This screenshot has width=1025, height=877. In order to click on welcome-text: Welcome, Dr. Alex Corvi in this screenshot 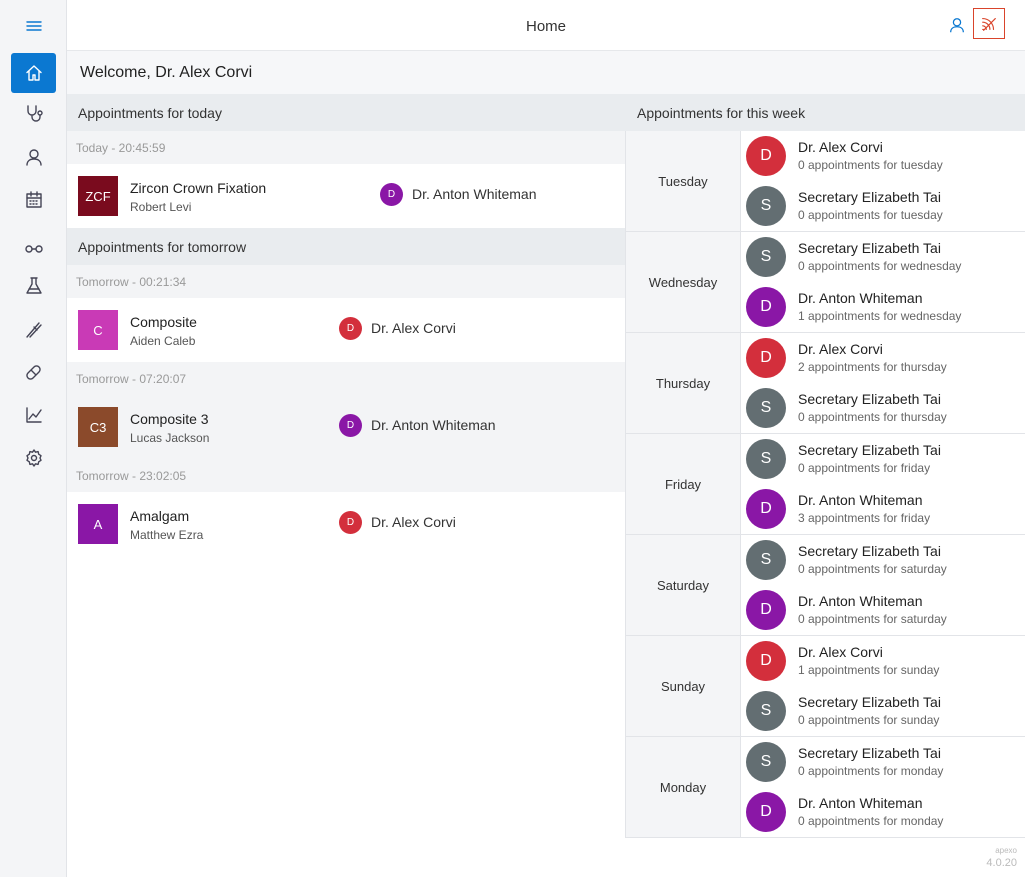, I will do `click(166, 72)`.